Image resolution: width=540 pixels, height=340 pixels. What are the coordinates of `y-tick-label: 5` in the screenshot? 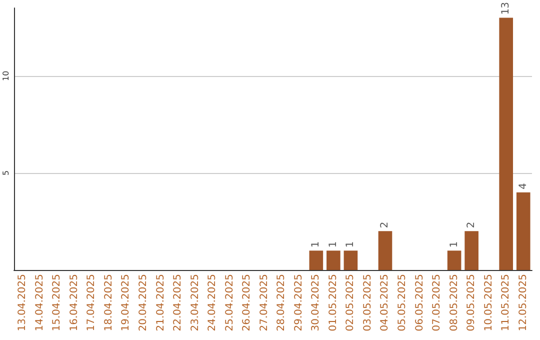 It's located at (6, 173).